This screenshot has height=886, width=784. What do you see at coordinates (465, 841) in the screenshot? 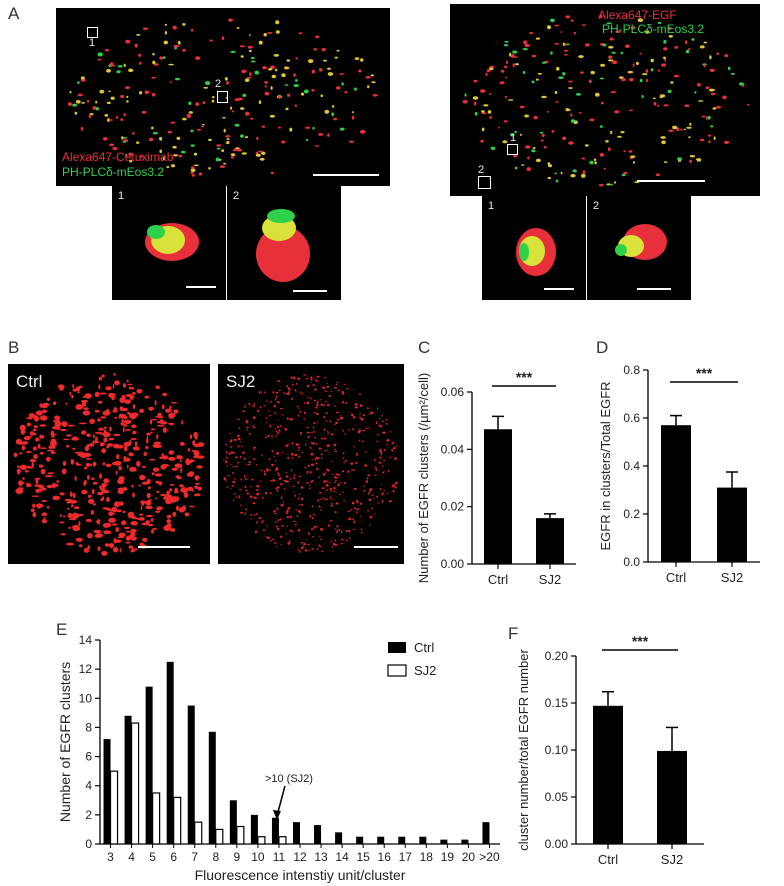
I see `bar-ctrl` at bounding box center [465, 841].